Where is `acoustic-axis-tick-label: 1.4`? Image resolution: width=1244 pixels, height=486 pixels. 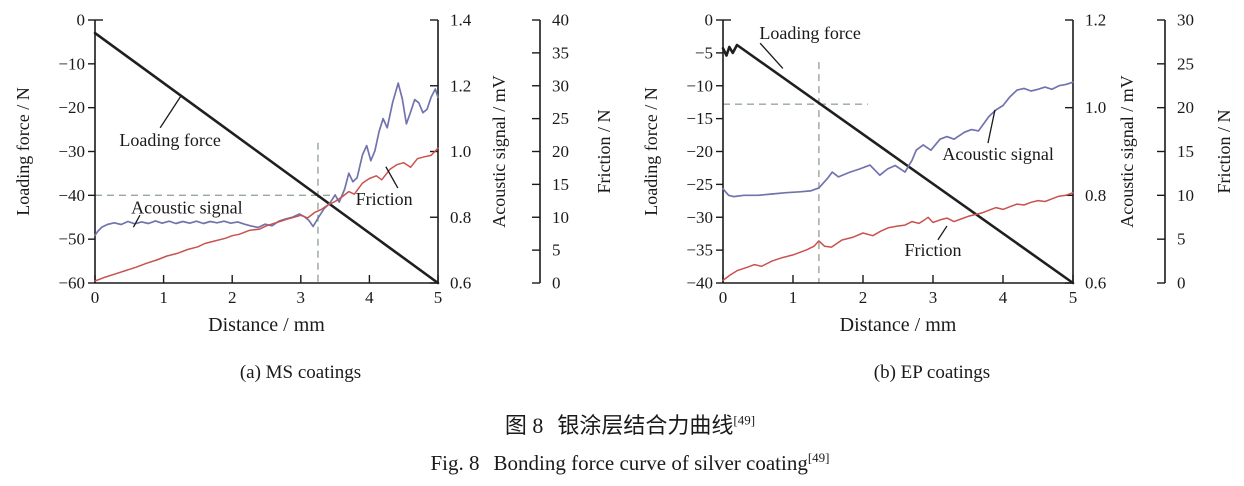
acoustic-axis-tick-label: 1.4 is located at coordinates (461, 20).